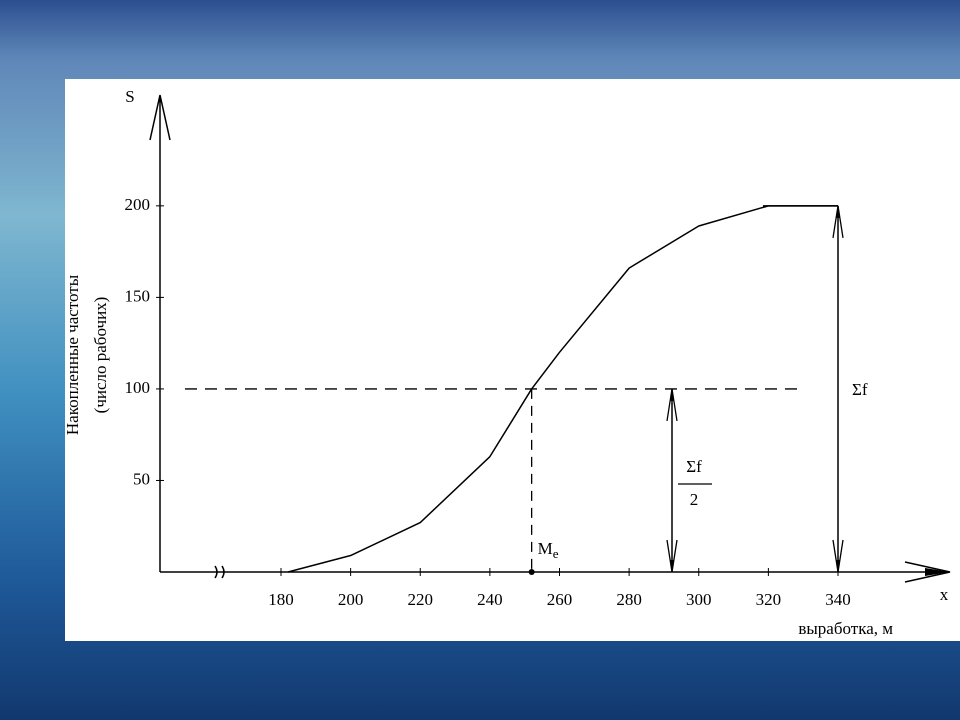  I want to click on x-axis-arrowhead, so click(937, 572).